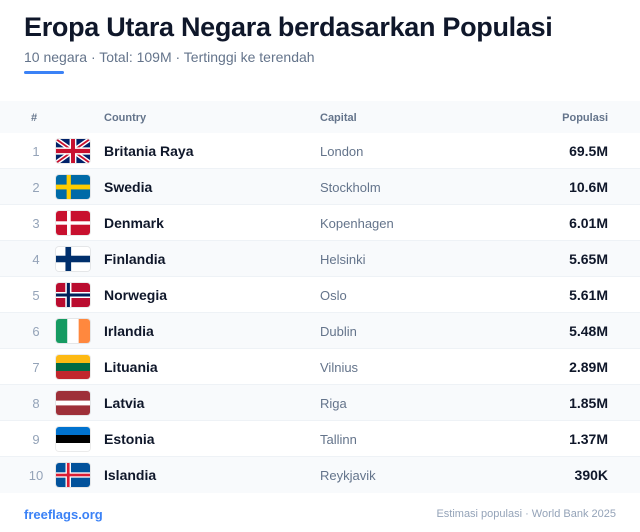 Image resolution: width=640 pixels, height=532 pixels. I want to click on row-population: 5.48M, so click(588, 331).